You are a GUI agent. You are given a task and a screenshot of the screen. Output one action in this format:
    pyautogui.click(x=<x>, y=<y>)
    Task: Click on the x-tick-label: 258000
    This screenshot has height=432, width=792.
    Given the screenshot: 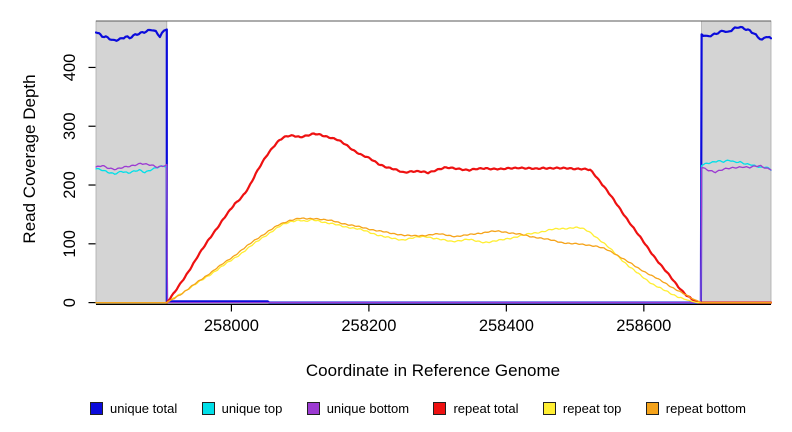 What is the action you would take?
    pyautogui.click(x=231, y=326)
    